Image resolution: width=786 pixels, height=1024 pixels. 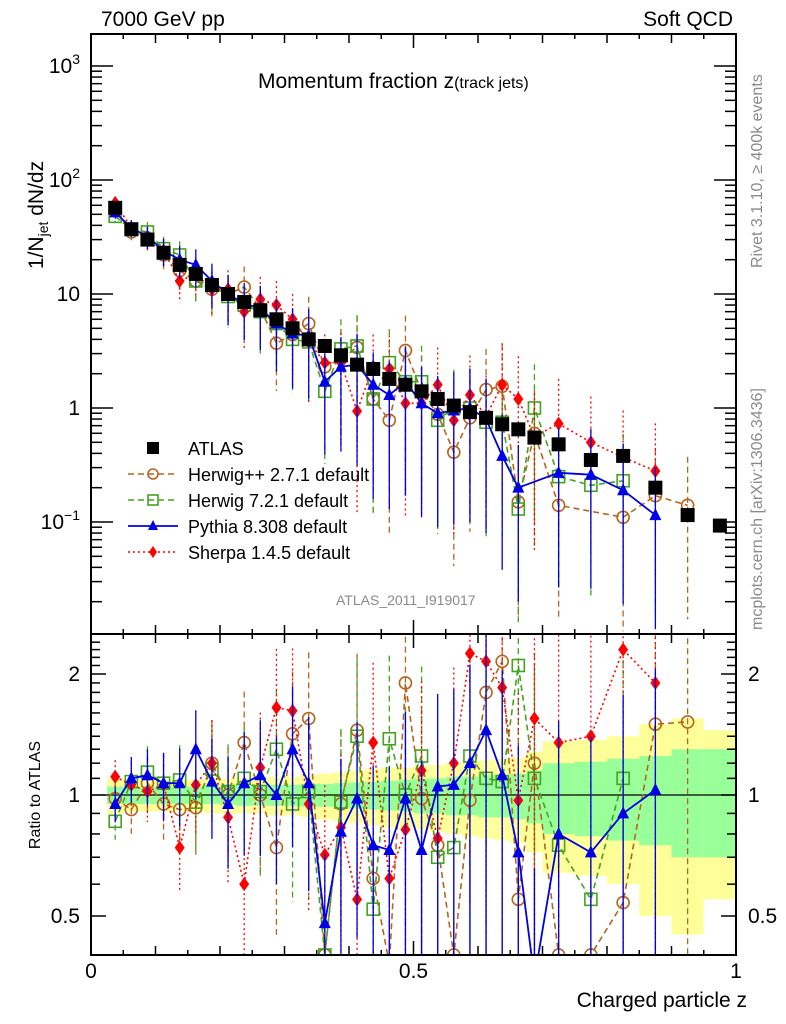 What do you see at coordinates (413, 971) in the screenshot?
I see `x-tick-label: 0.5` at bounding box center [413, 971].